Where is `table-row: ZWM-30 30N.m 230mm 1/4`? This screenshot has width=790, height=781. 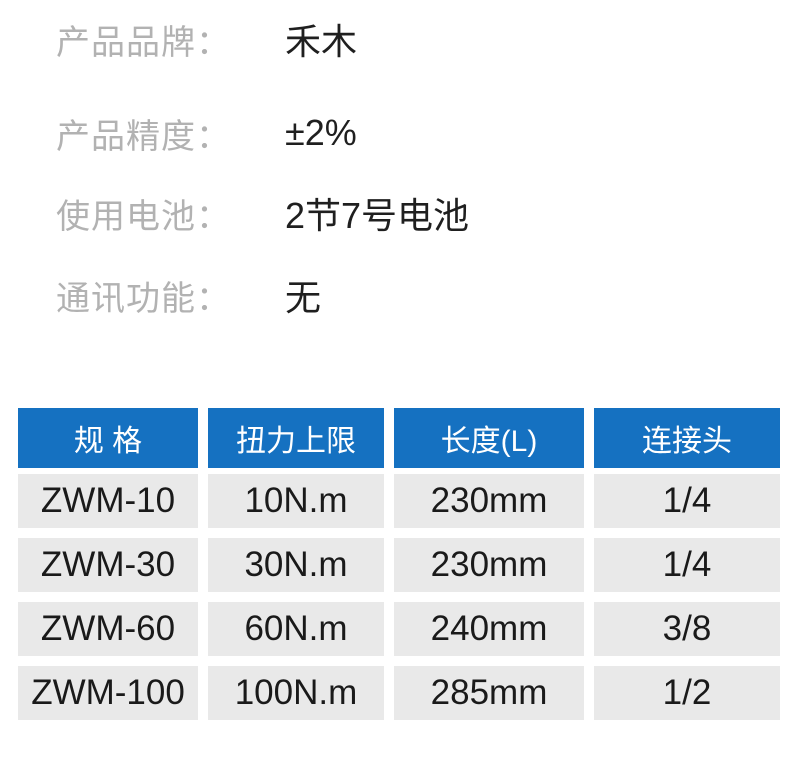 table-row: ZWM-30 30N.m 230mm 1/4 is located at coordinates (399, 565).